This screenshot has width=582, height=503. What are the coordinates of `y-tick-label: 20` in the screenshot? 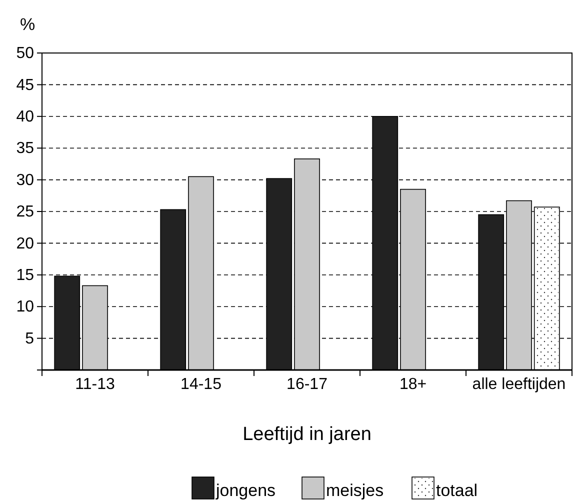 It's located at (25, 243).